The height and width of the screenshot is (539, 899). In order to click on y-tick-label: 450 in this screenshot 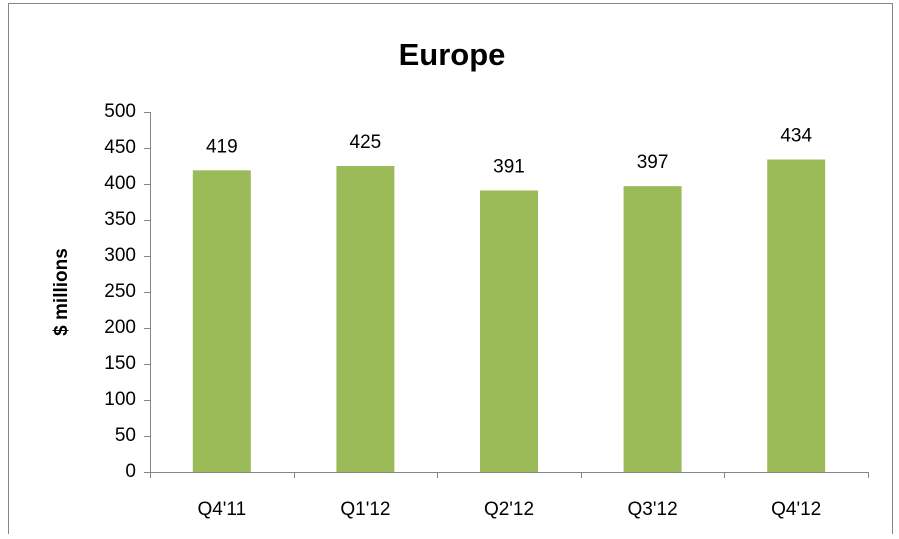, I will do `click(120, 147)`.